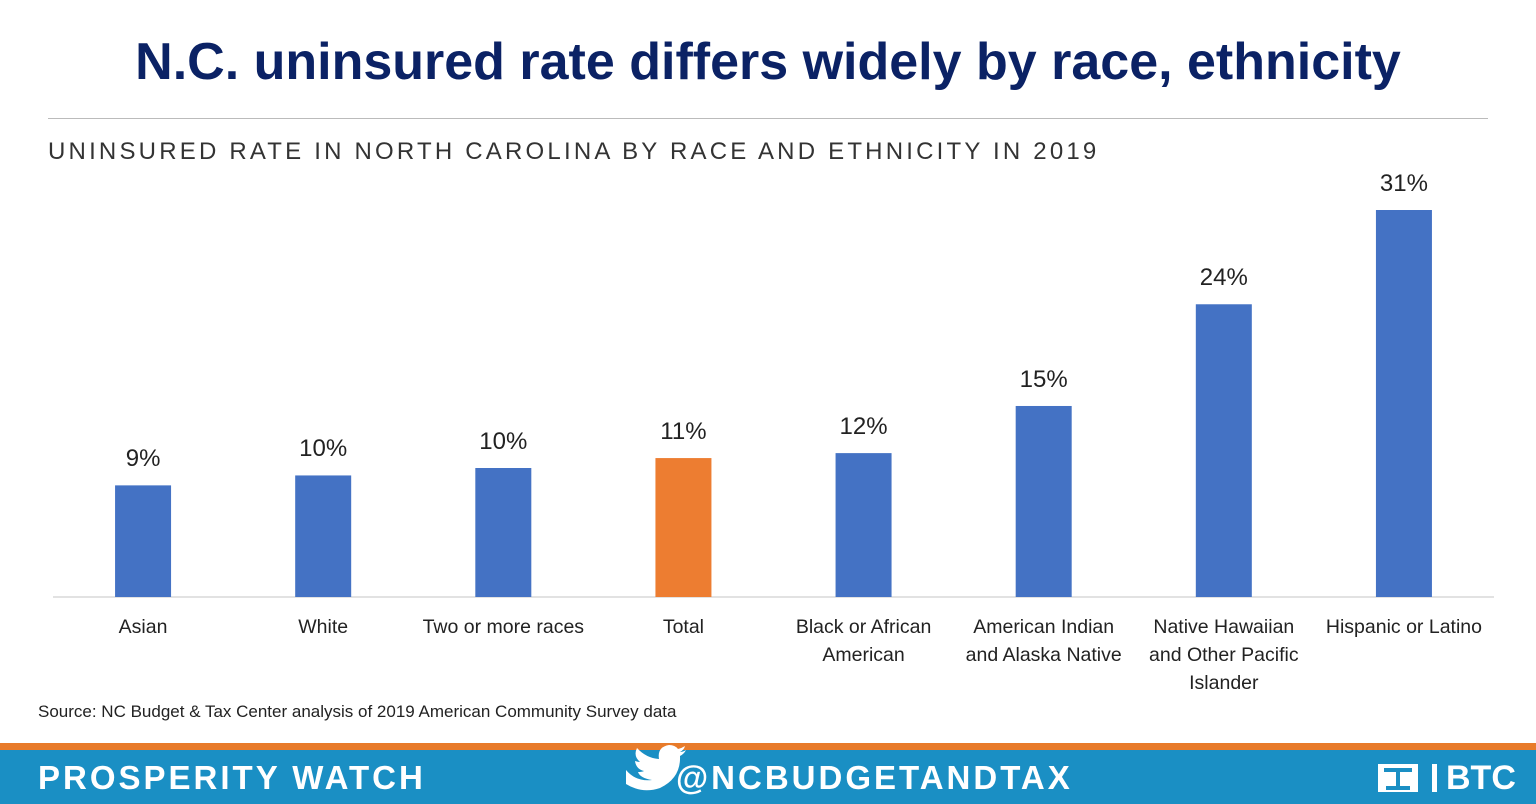  I want to click on footer-handle: @NCBUDGETANDTAX, so click(874, 777).